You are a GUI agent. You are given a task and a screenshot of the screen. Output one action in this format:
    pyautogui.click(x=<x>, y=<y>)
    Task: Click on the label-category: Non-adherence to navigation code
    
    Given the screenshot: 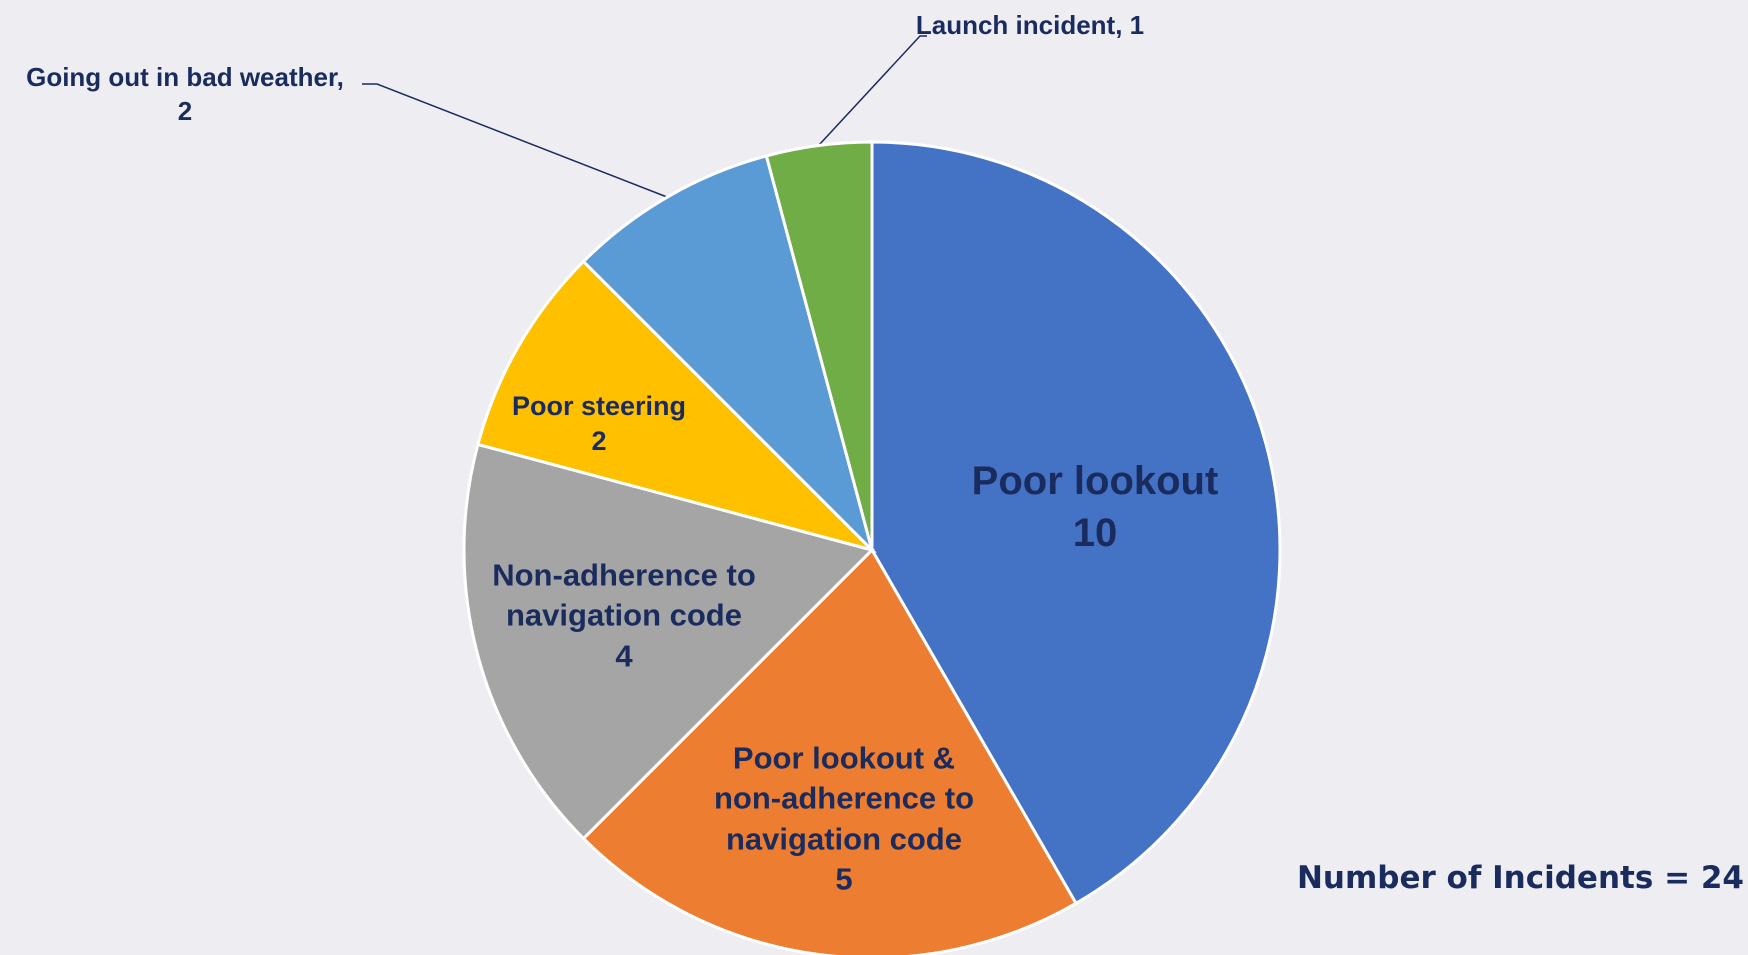 What is the action you would take?
    pyautogui.click(x=624, y=595)
    